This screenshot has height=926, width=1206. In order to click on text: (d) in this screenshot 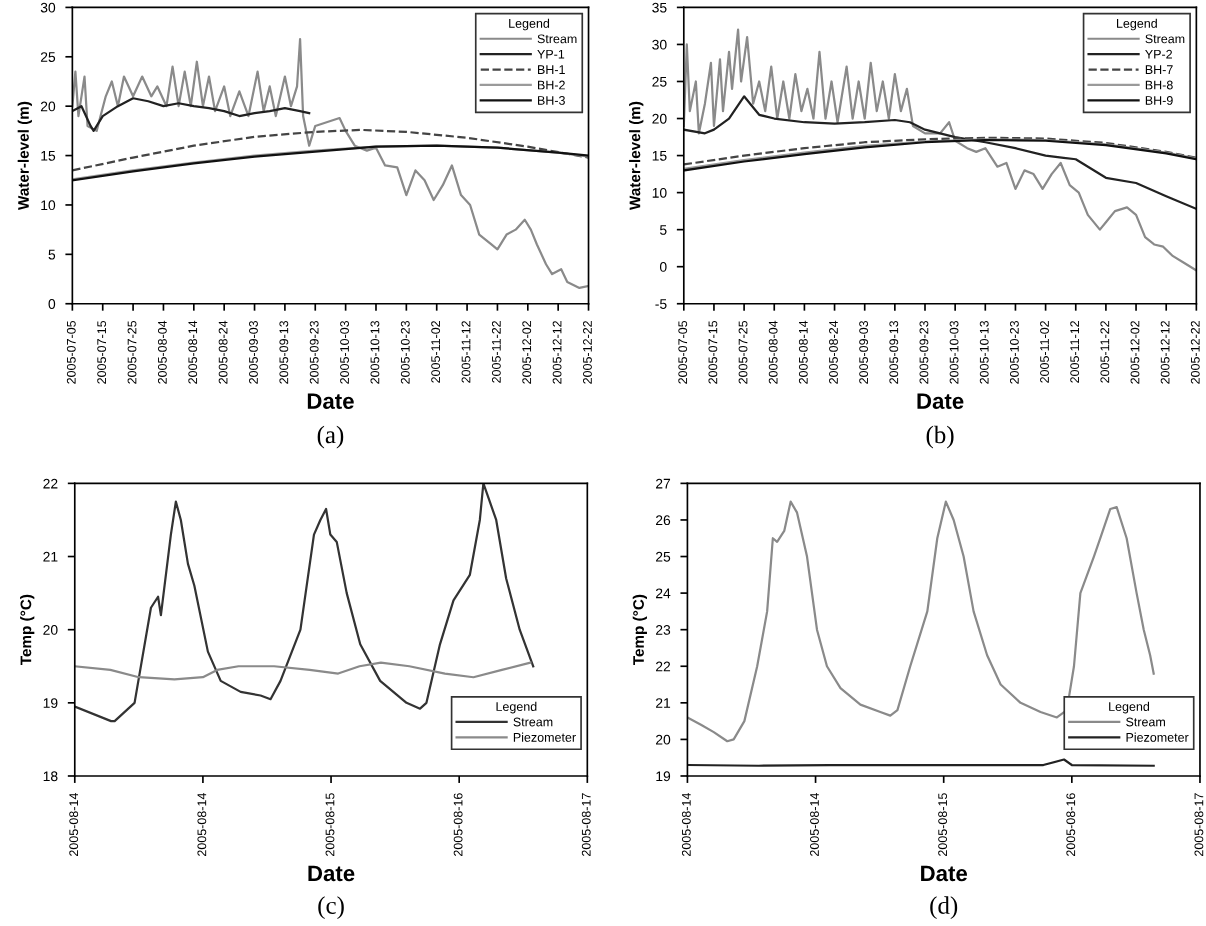, I will do `click(944, 907)`.